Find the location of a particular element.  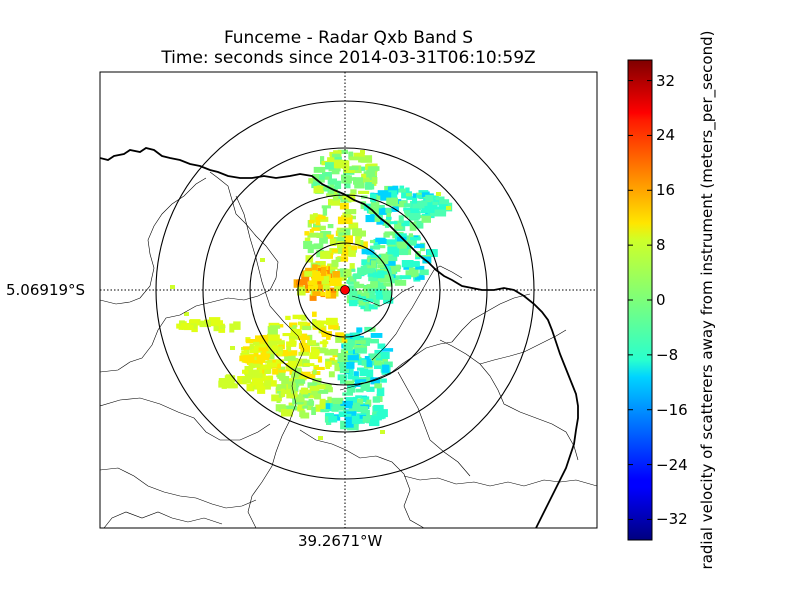

colorbar-tick-label: 32 is located at coordinates (666, 80).